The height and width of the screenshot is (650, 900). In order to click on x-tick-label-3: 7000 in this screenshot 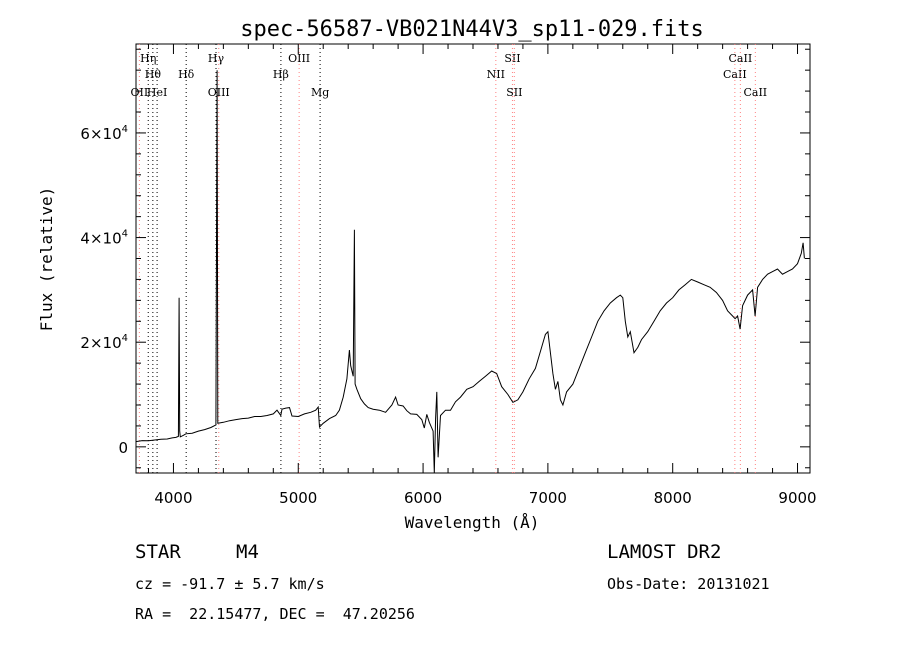, I will do `click(548, 498)`.